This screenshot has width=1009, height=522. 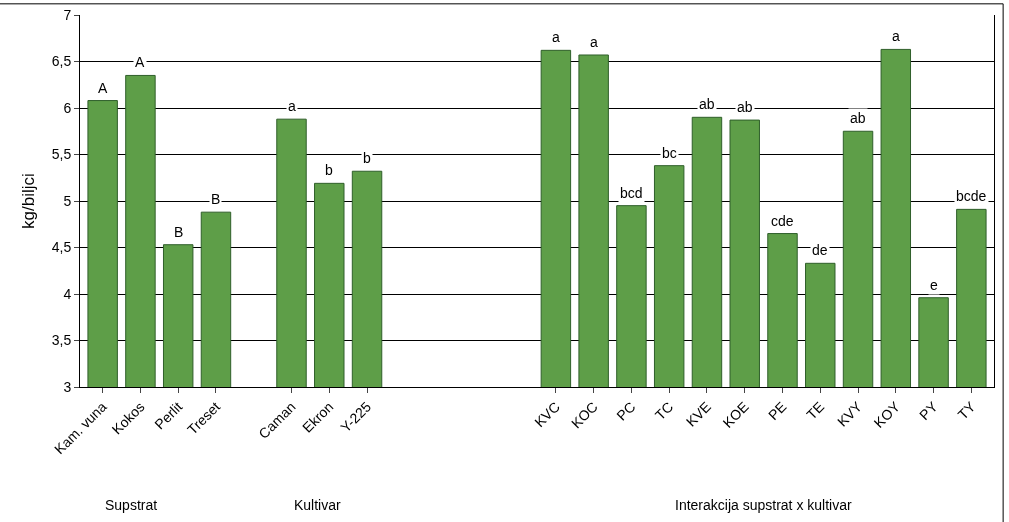 I want to click on x-tick-label: TC, so click(x=664, y=411).